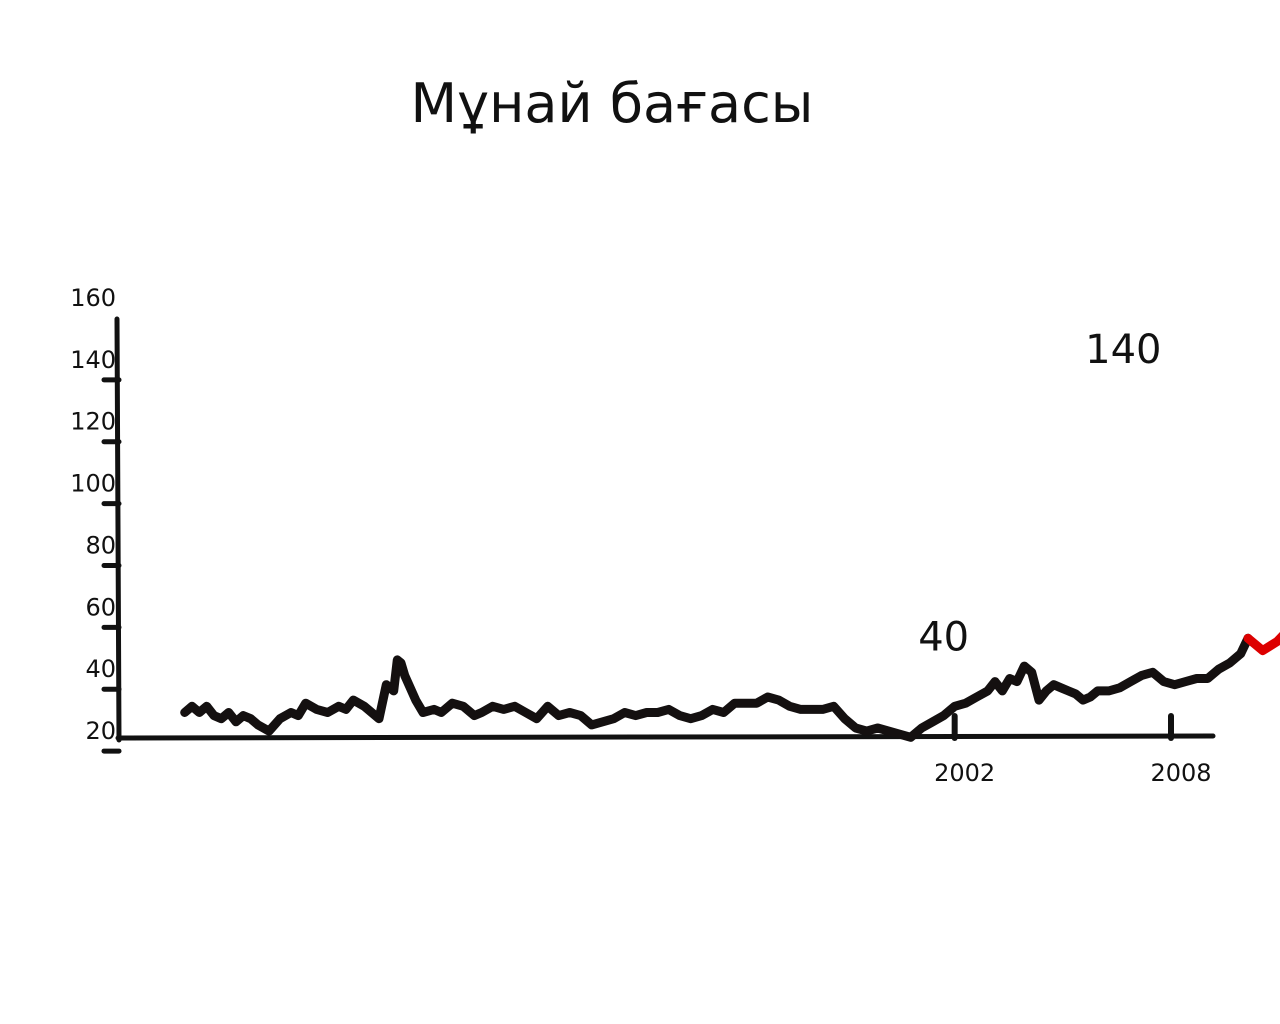  What do you see at coordinates (93, 298) in the screenshot?
I see `y-tick-label: 160` at bounding box center [93, 298].